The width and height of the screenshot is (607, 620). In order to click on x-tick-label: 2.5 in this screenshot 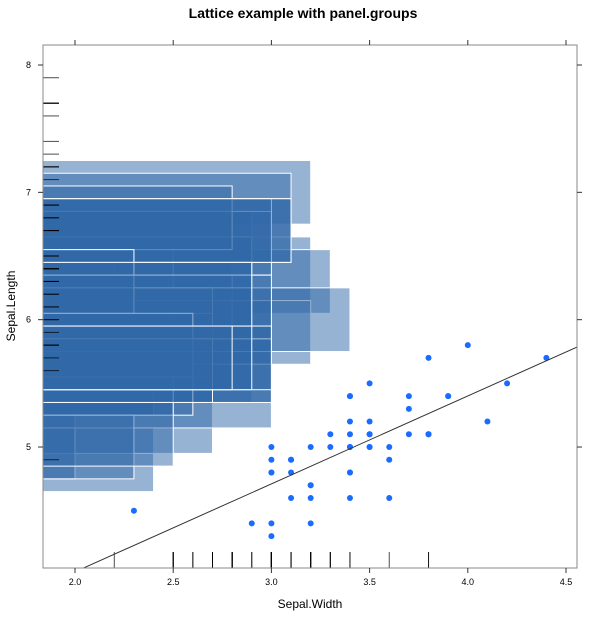, I will do `click(173, 582)`.